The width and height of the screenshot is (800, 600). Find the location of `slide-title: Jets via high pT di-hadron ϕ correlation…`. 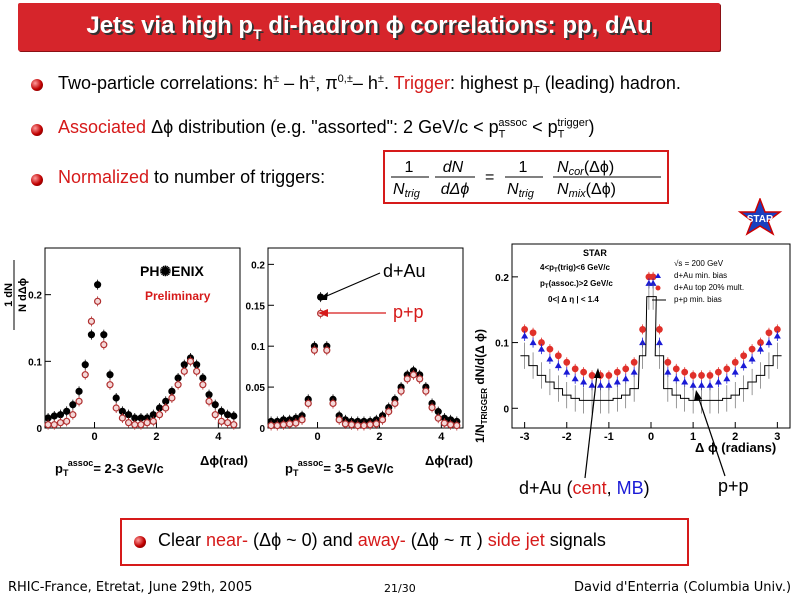

slide-title: Jets via high pT di-hadron ϕ correlation… is located at coordinates (369, 27).